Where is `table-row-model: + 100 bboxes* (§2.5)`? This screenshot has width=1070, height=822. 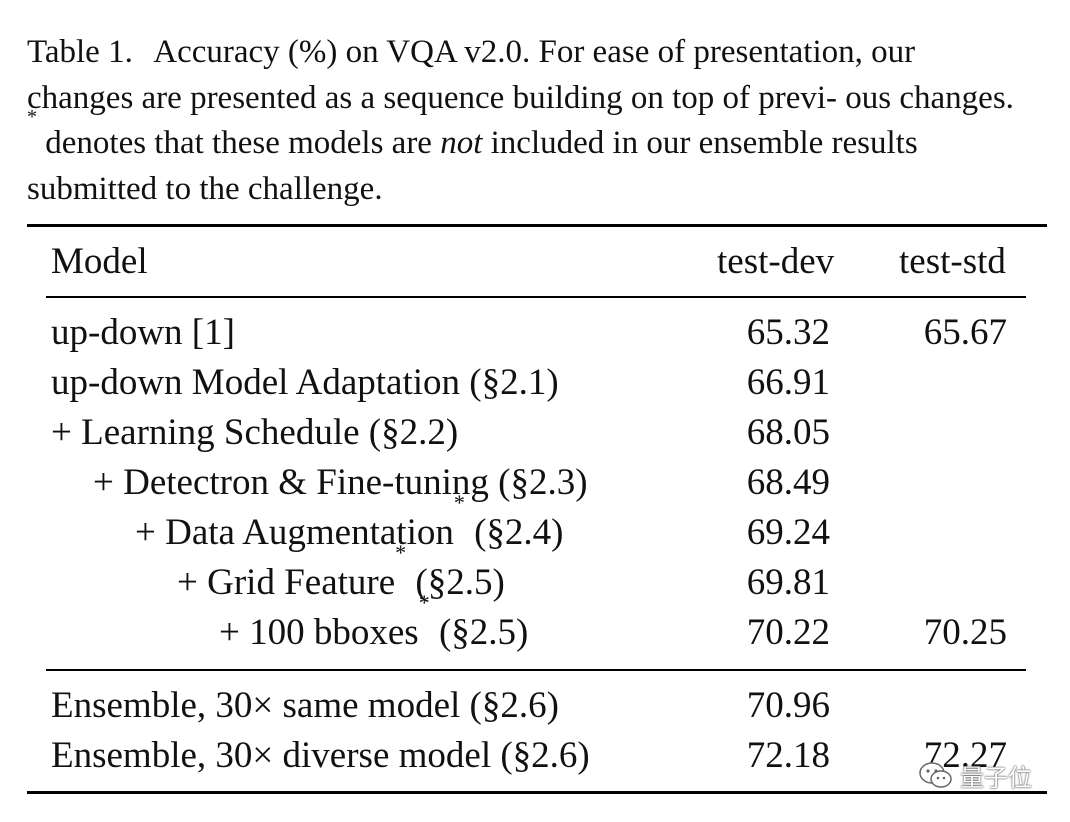 table-row-model: + 100 bboxes* (§2.5) is located at coordinates (374, 622).